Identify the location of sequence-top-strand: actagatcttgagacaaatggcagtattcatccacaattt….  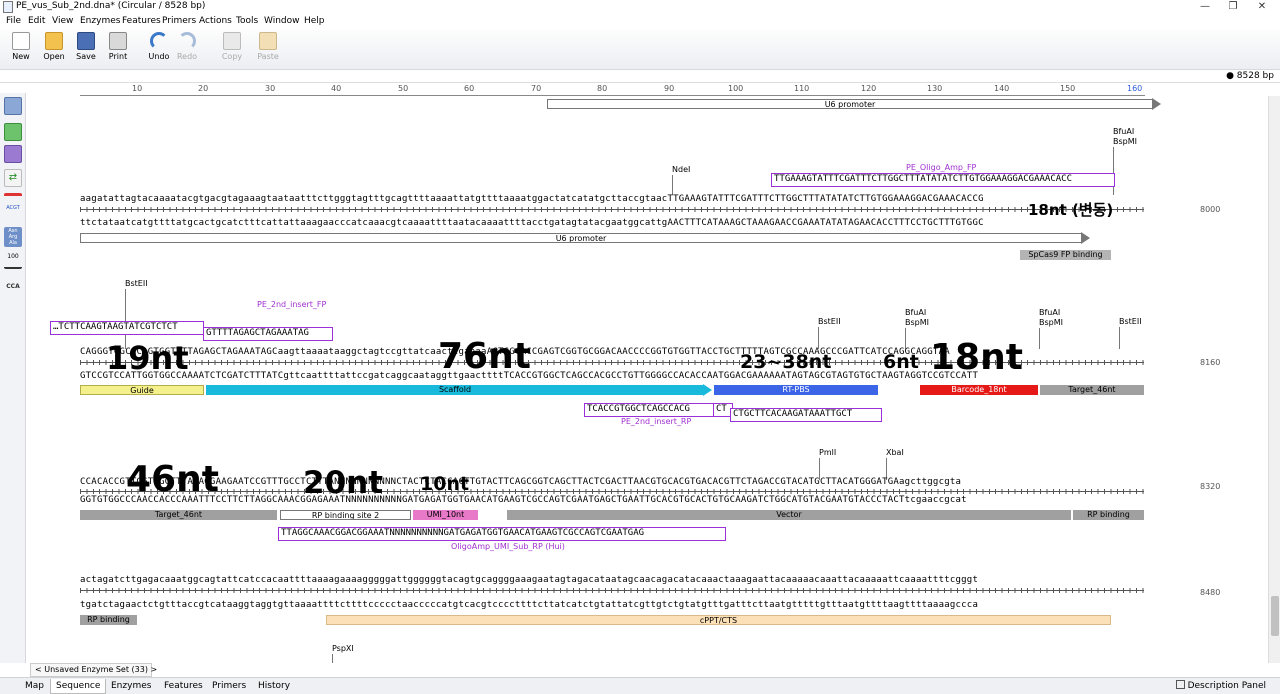
(529, 580).